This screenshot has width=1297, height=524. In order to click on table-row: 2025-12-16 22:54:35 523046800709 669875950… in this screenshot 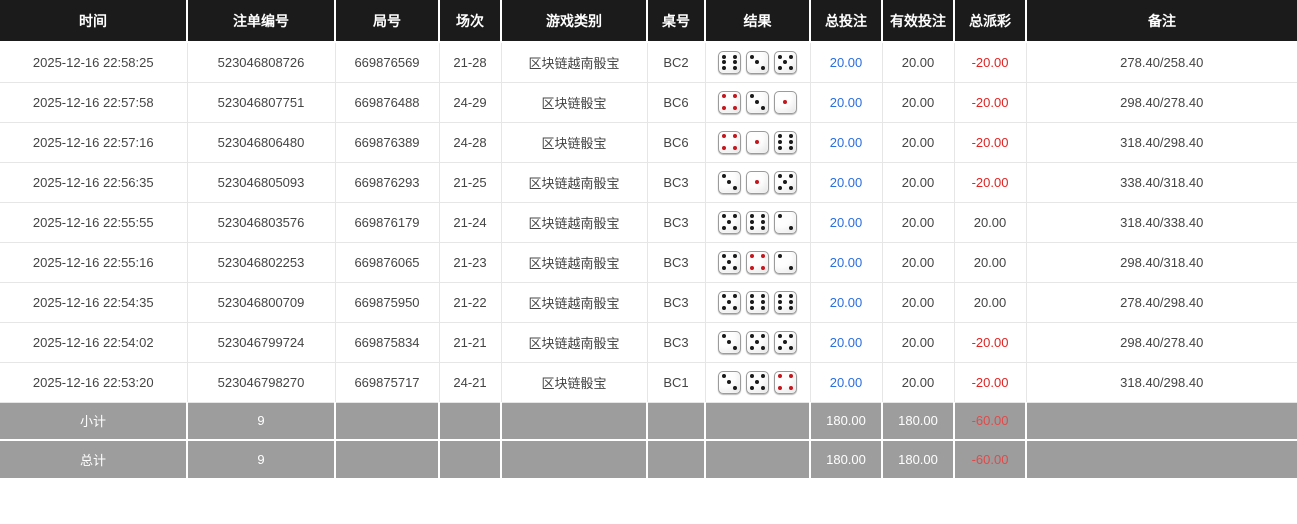, I will do `click(648, 302)`.